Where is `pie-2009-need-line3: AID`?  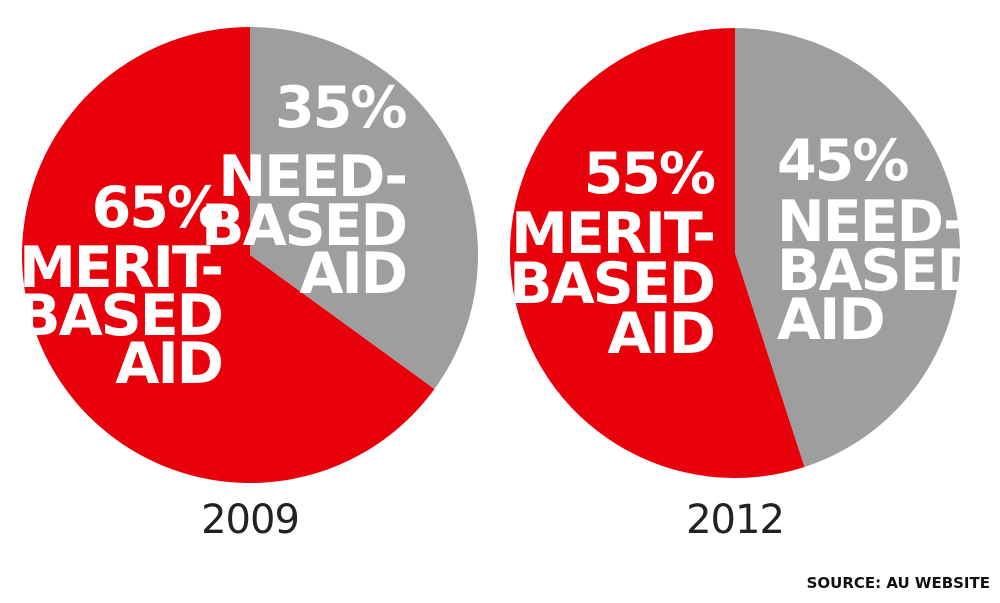
pie-2009-need-line3: AID is located at coordinates (352, 274).